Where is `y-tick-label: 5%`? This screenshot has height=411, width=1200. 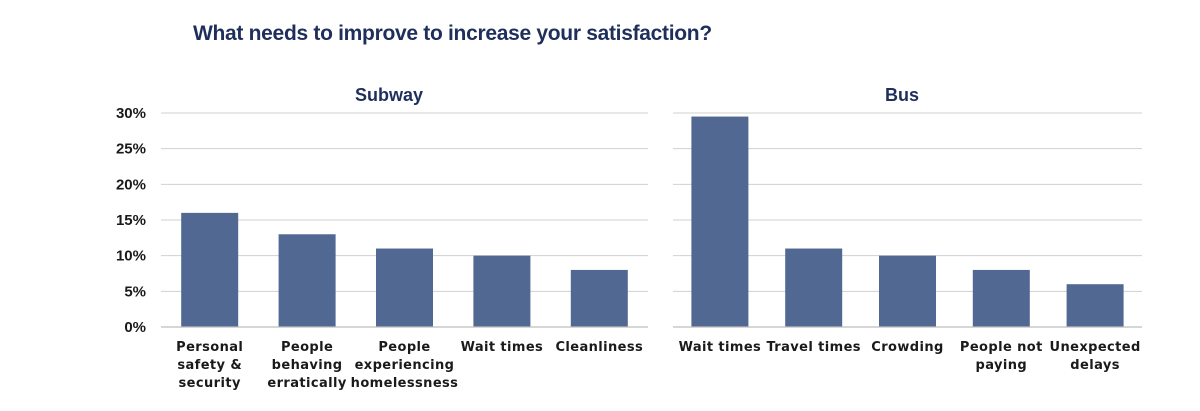 y-tick-label: 5% is located at coordinates (135, 291).